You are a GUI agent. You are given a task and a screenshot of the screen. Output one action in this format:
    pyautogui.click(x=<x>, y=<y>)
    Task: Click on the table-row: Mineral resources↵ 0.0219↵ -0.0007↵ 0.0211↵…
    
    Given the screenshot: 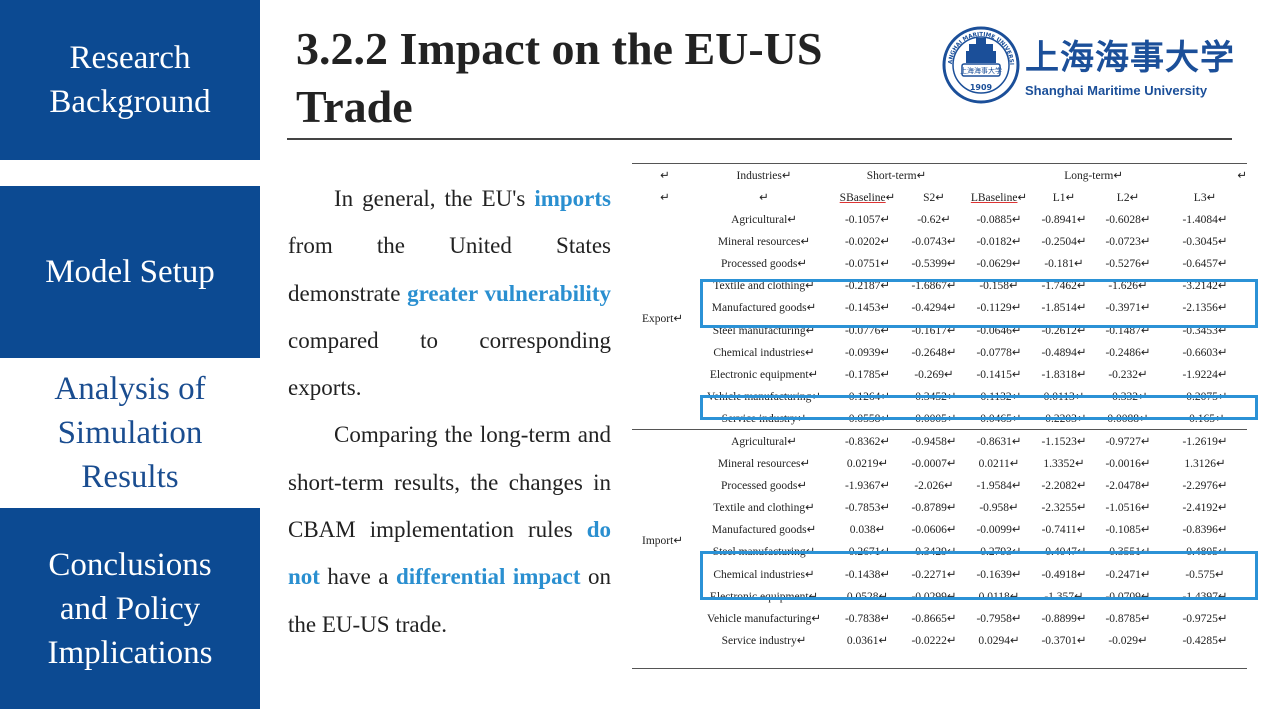 What is the action you would take?
    pyautogui.click(x=939, y=463)
    